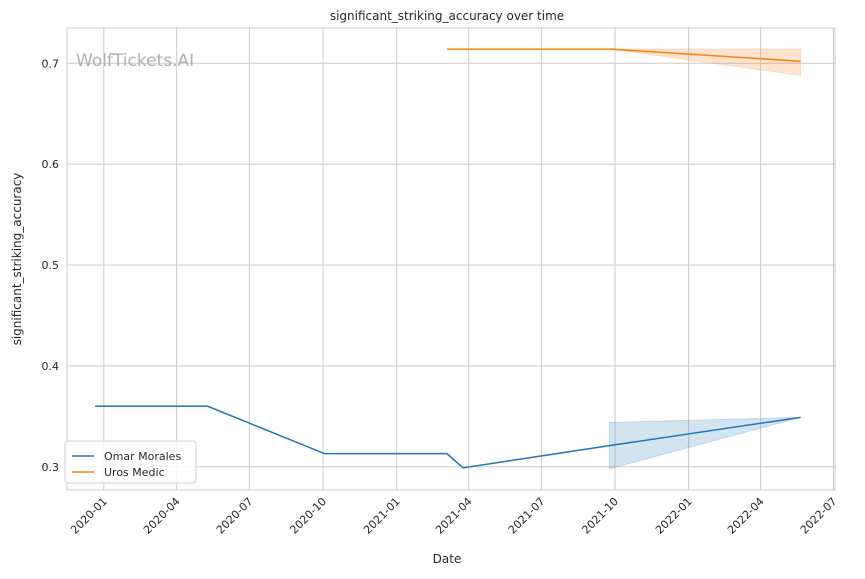  What do you see at coordinates (135, 61) in the screenshot?
I see `watermark: WolfTickets.AI` at bounding box center [135, 61].